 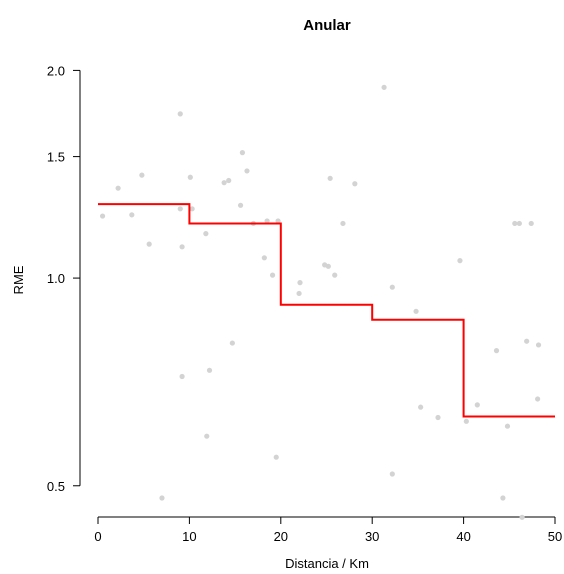 I want to click on x-axis-label: Distancia / Km, so click(x=327, y=563).